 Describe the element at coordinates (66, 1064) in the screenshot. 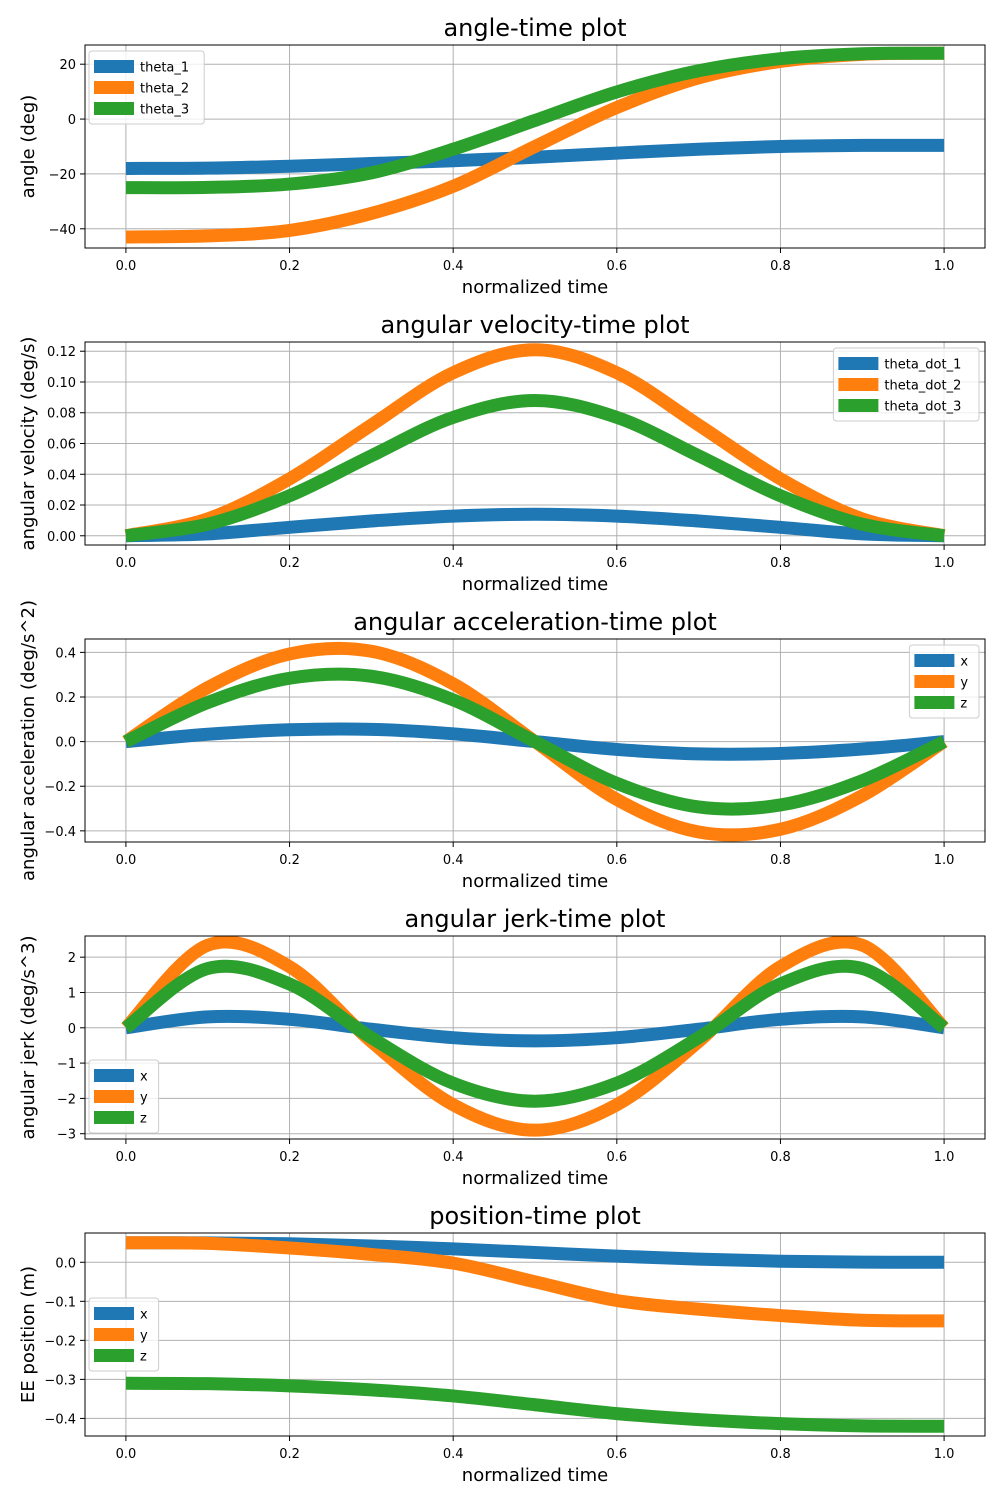

I see `y-tick-label: −1` at that location.